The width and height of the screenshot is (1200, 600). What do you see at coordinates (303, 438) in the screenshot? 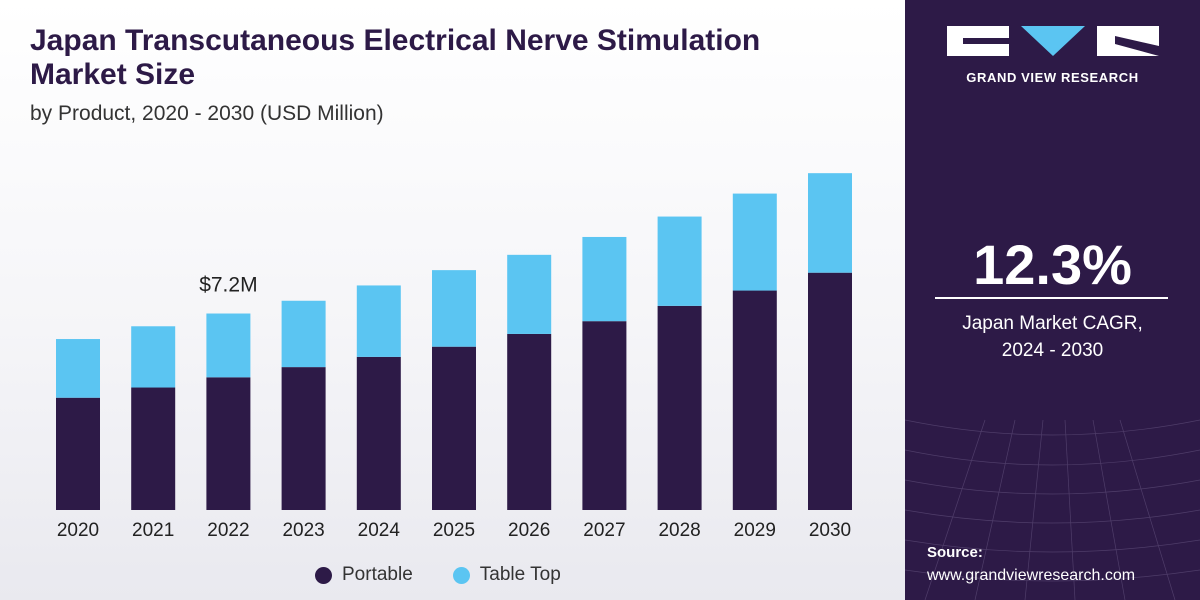
I see `bar-portable-2023` at bounding box center [303, 438].